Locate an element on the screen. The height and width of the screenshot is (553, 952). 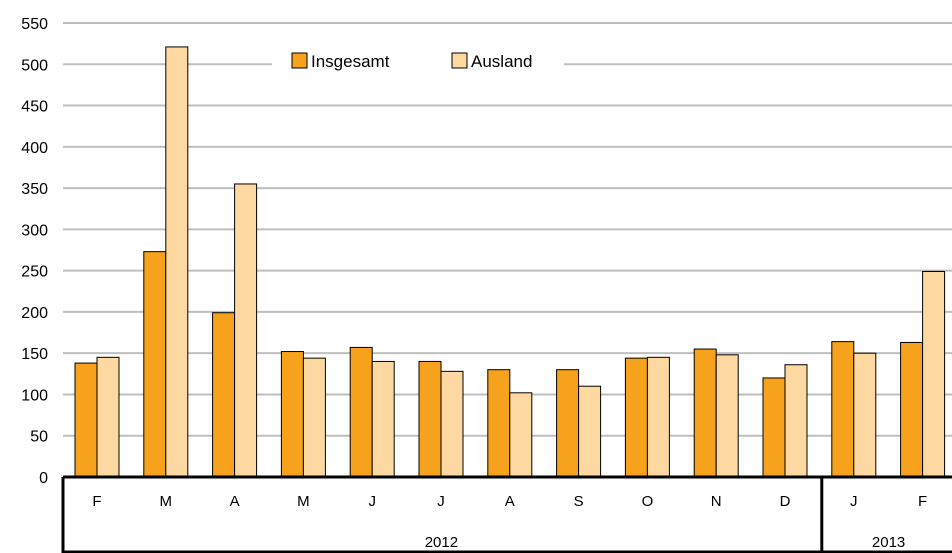
y-tick-label: 250 is located at coordinates (34, 272).